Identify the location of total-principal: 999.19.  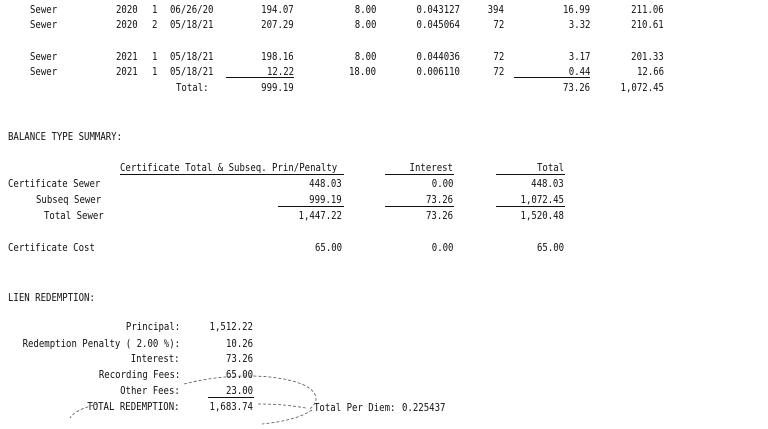
(277, 87).